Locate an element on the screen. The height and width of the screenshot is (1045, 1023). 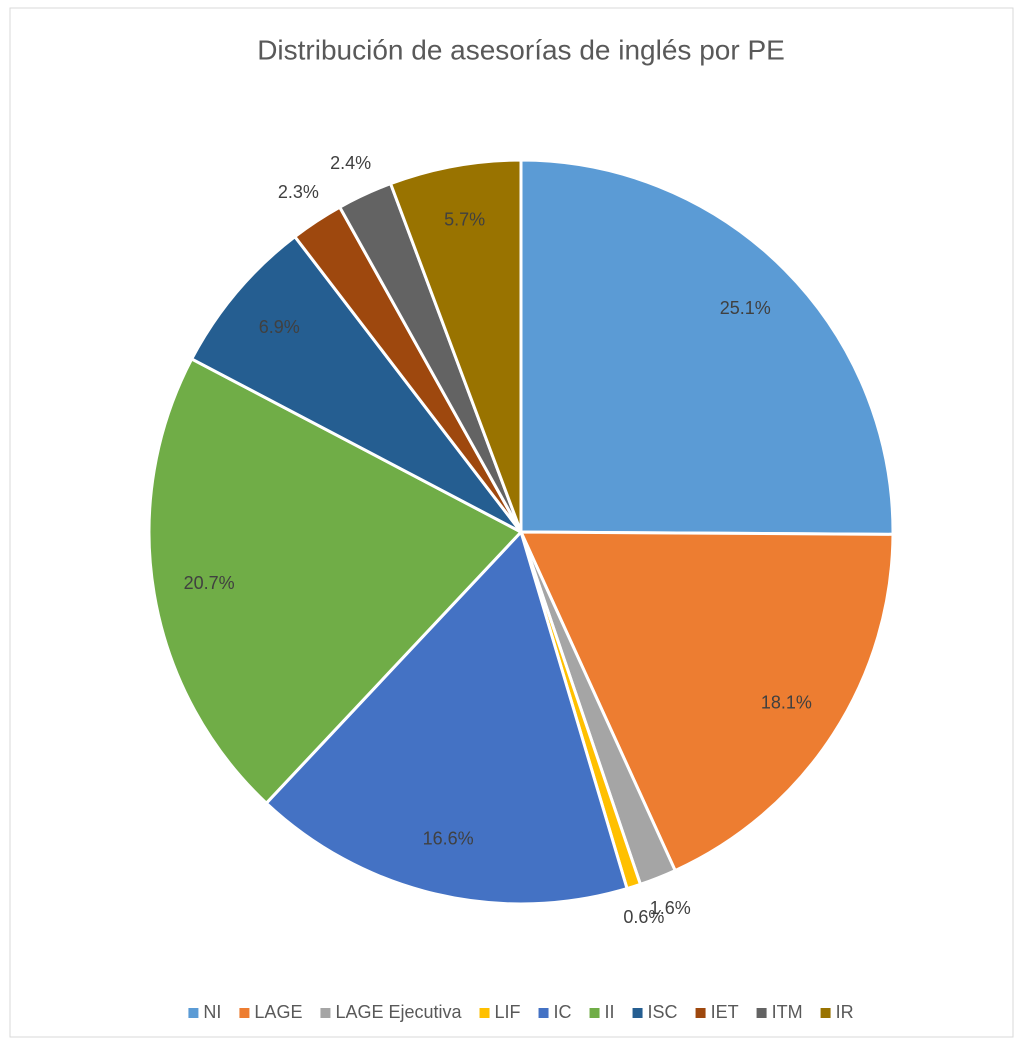
legend-label: LAGE is located at coordinates (278, 1012).